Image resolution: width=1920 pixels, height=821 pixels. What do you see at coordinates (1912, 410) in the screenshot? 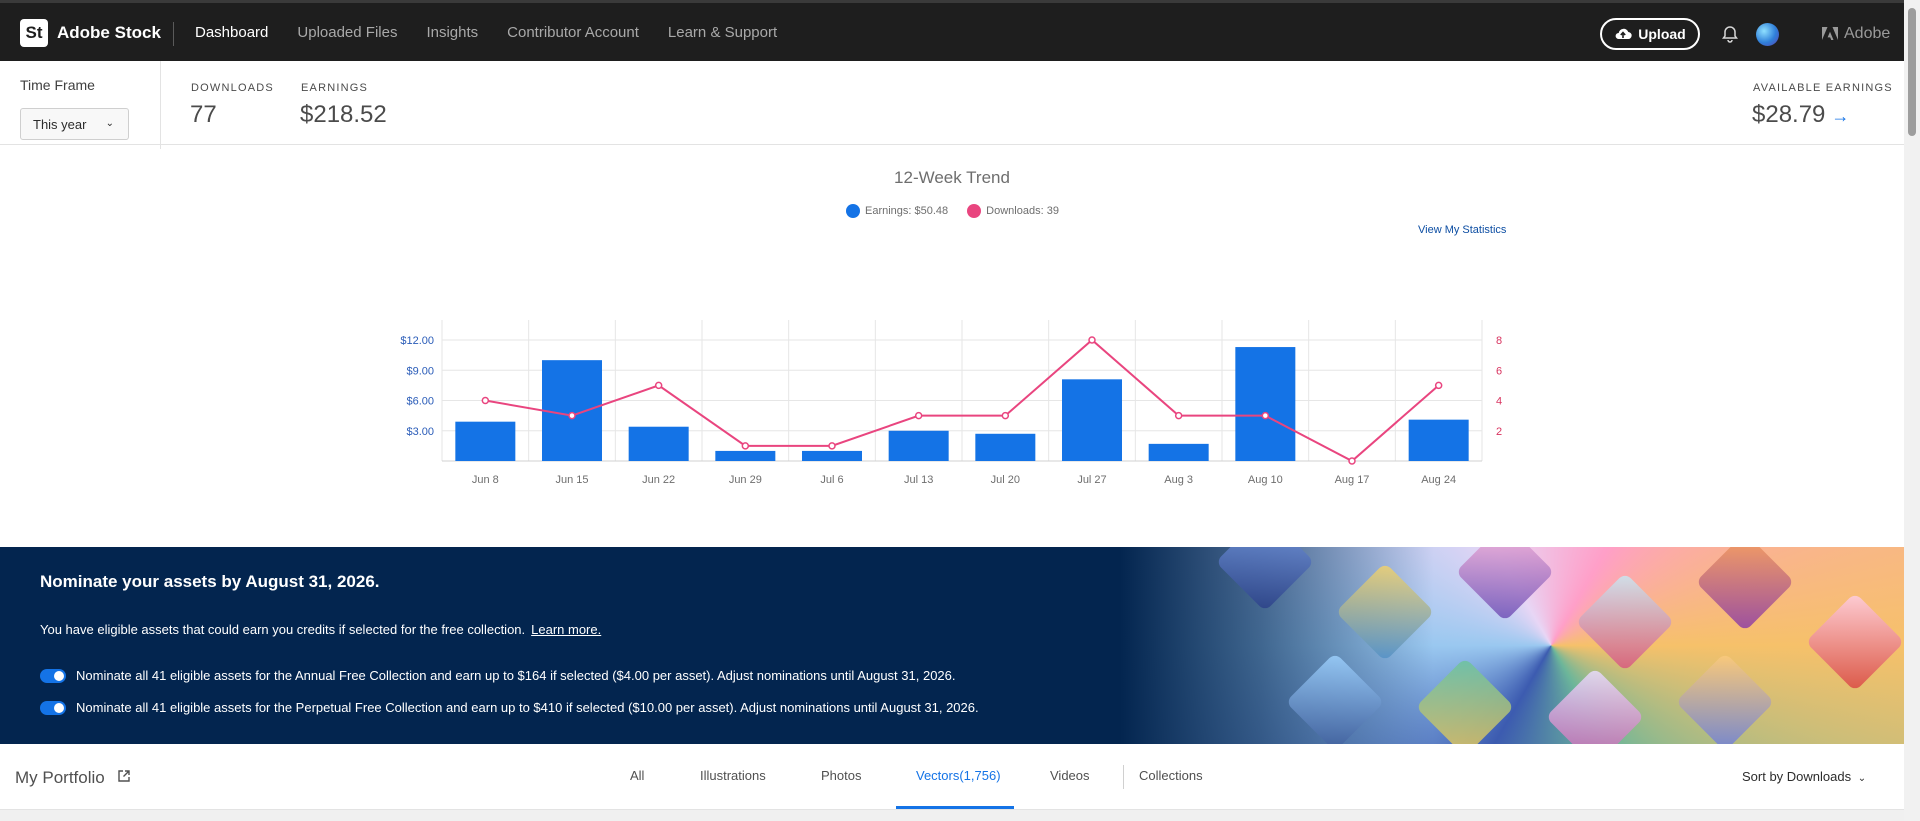
I see `page-scrollbar` at bounding box center [1912, 410].